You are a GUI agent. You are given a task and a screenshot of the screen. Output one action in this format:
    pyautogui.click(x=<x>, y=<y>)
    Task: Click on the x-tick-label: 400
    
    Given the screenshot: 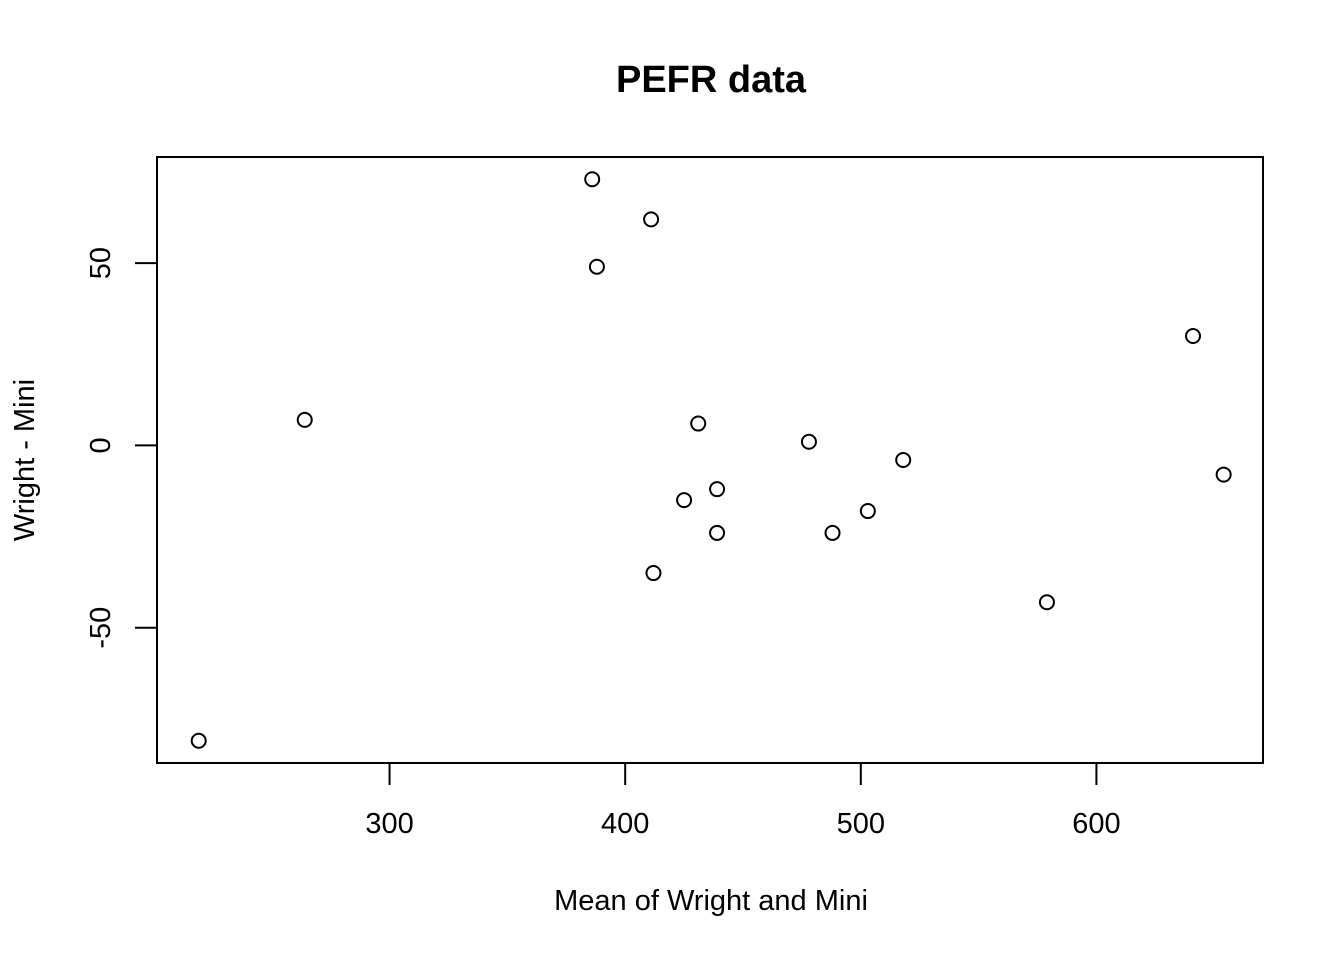 What is the action you would take?
    pyautogui.click(x=625, y=824)
    